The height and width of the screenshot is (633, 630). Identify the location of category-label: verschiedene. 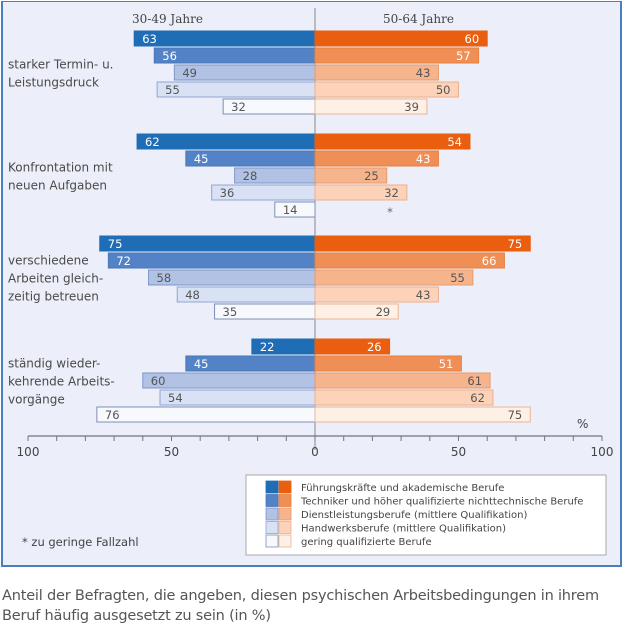
(48, 261).